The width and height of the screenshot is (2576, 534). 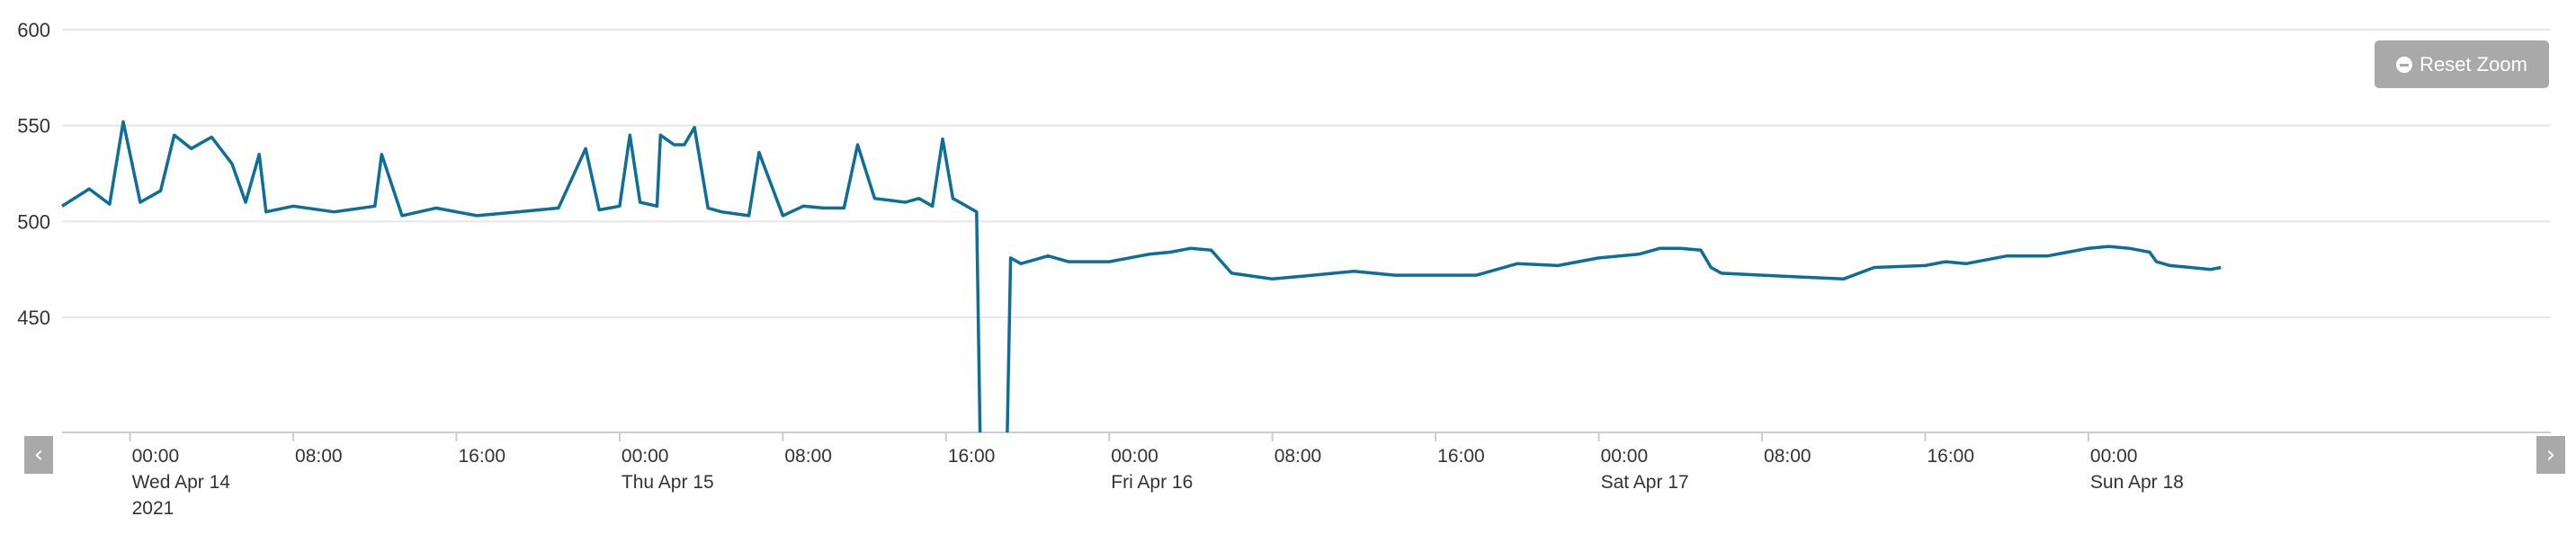 What do you see at coordinates (2473, 64) in the screenshot?
I see `reset-zoom-label: Reset Zoom` at bounding box center [2473, 64].